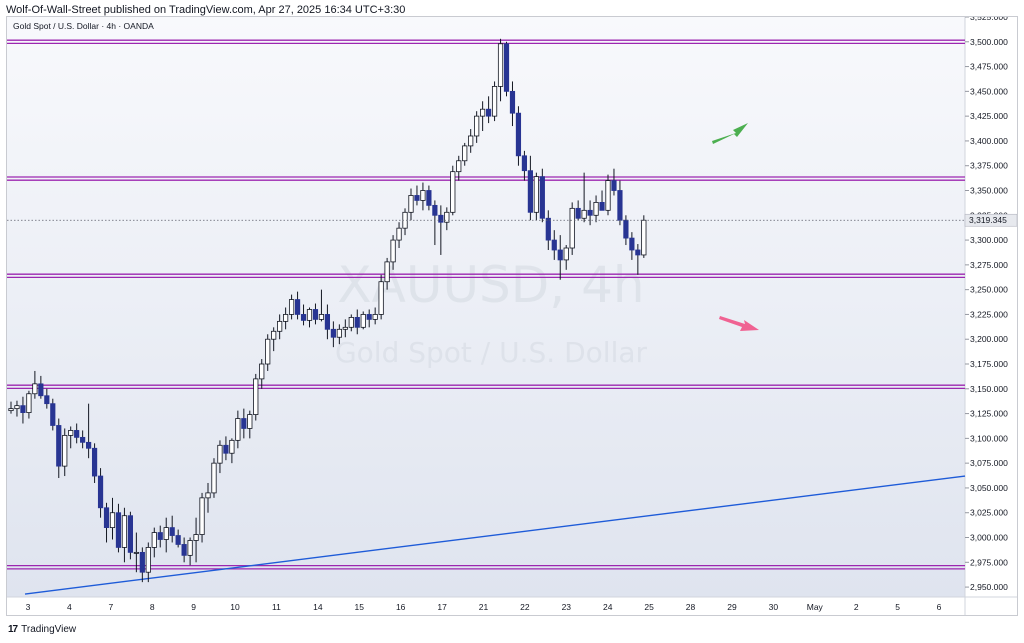 This screenshot has height=643, width=1024. I want to click on time-tick-label: 21, so click(484, 607).